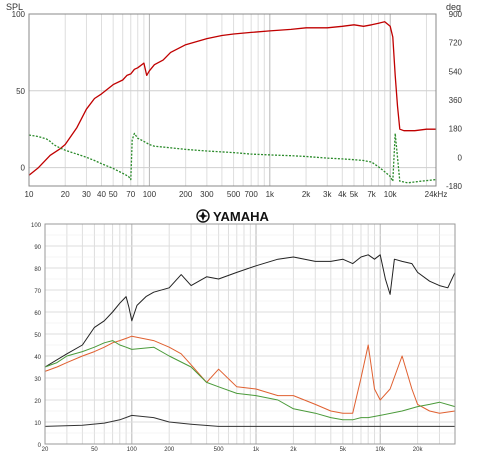 This screenshot has width=480, height=452. Describe the element at coordinates (436, 194) in the screenshot. I see `x-tick-label: 24kHz` at that location.